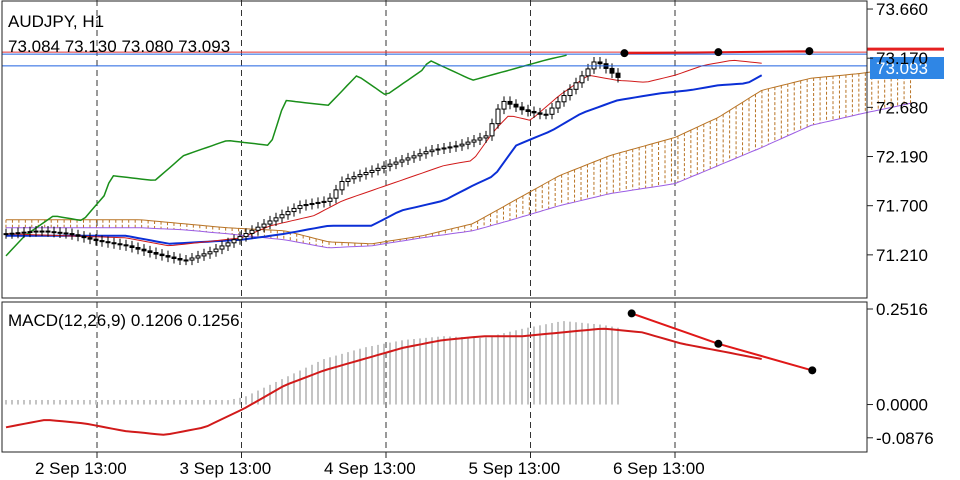  I want to click on price-tick-label: 73.660, so click(902, 9).